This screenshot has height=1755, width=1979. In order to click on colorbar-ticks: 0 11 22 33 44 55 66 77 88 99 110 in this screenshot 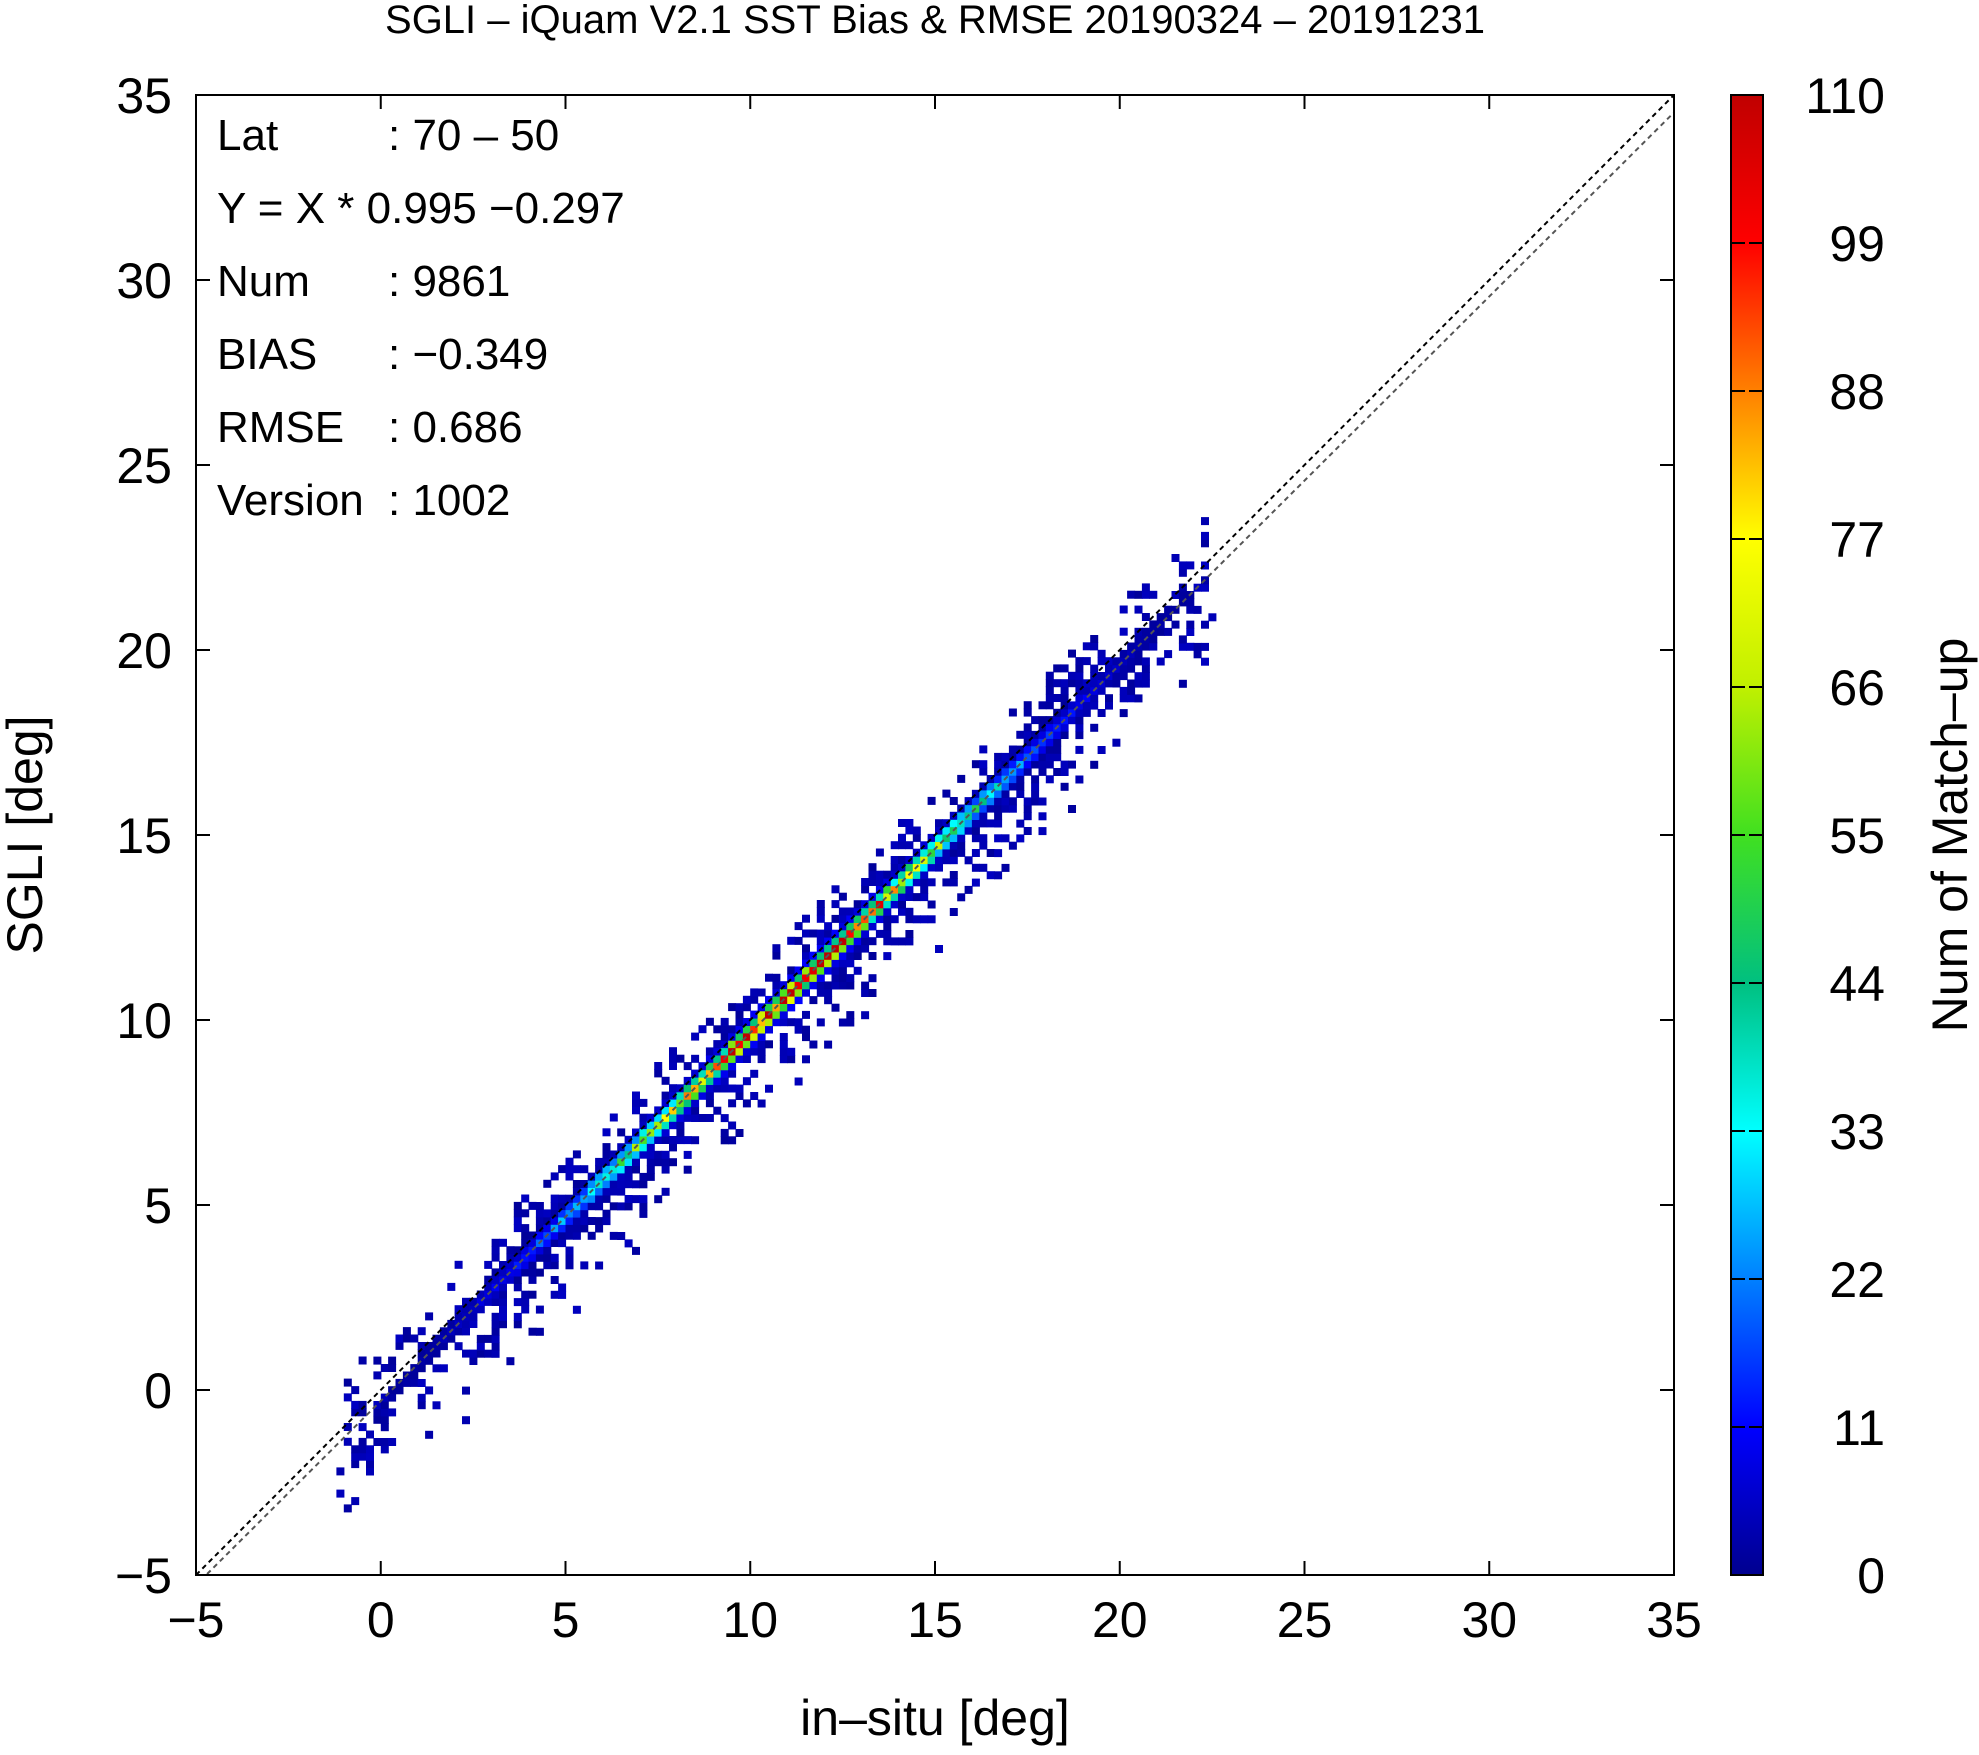, I will do `click(1808, 836)`.